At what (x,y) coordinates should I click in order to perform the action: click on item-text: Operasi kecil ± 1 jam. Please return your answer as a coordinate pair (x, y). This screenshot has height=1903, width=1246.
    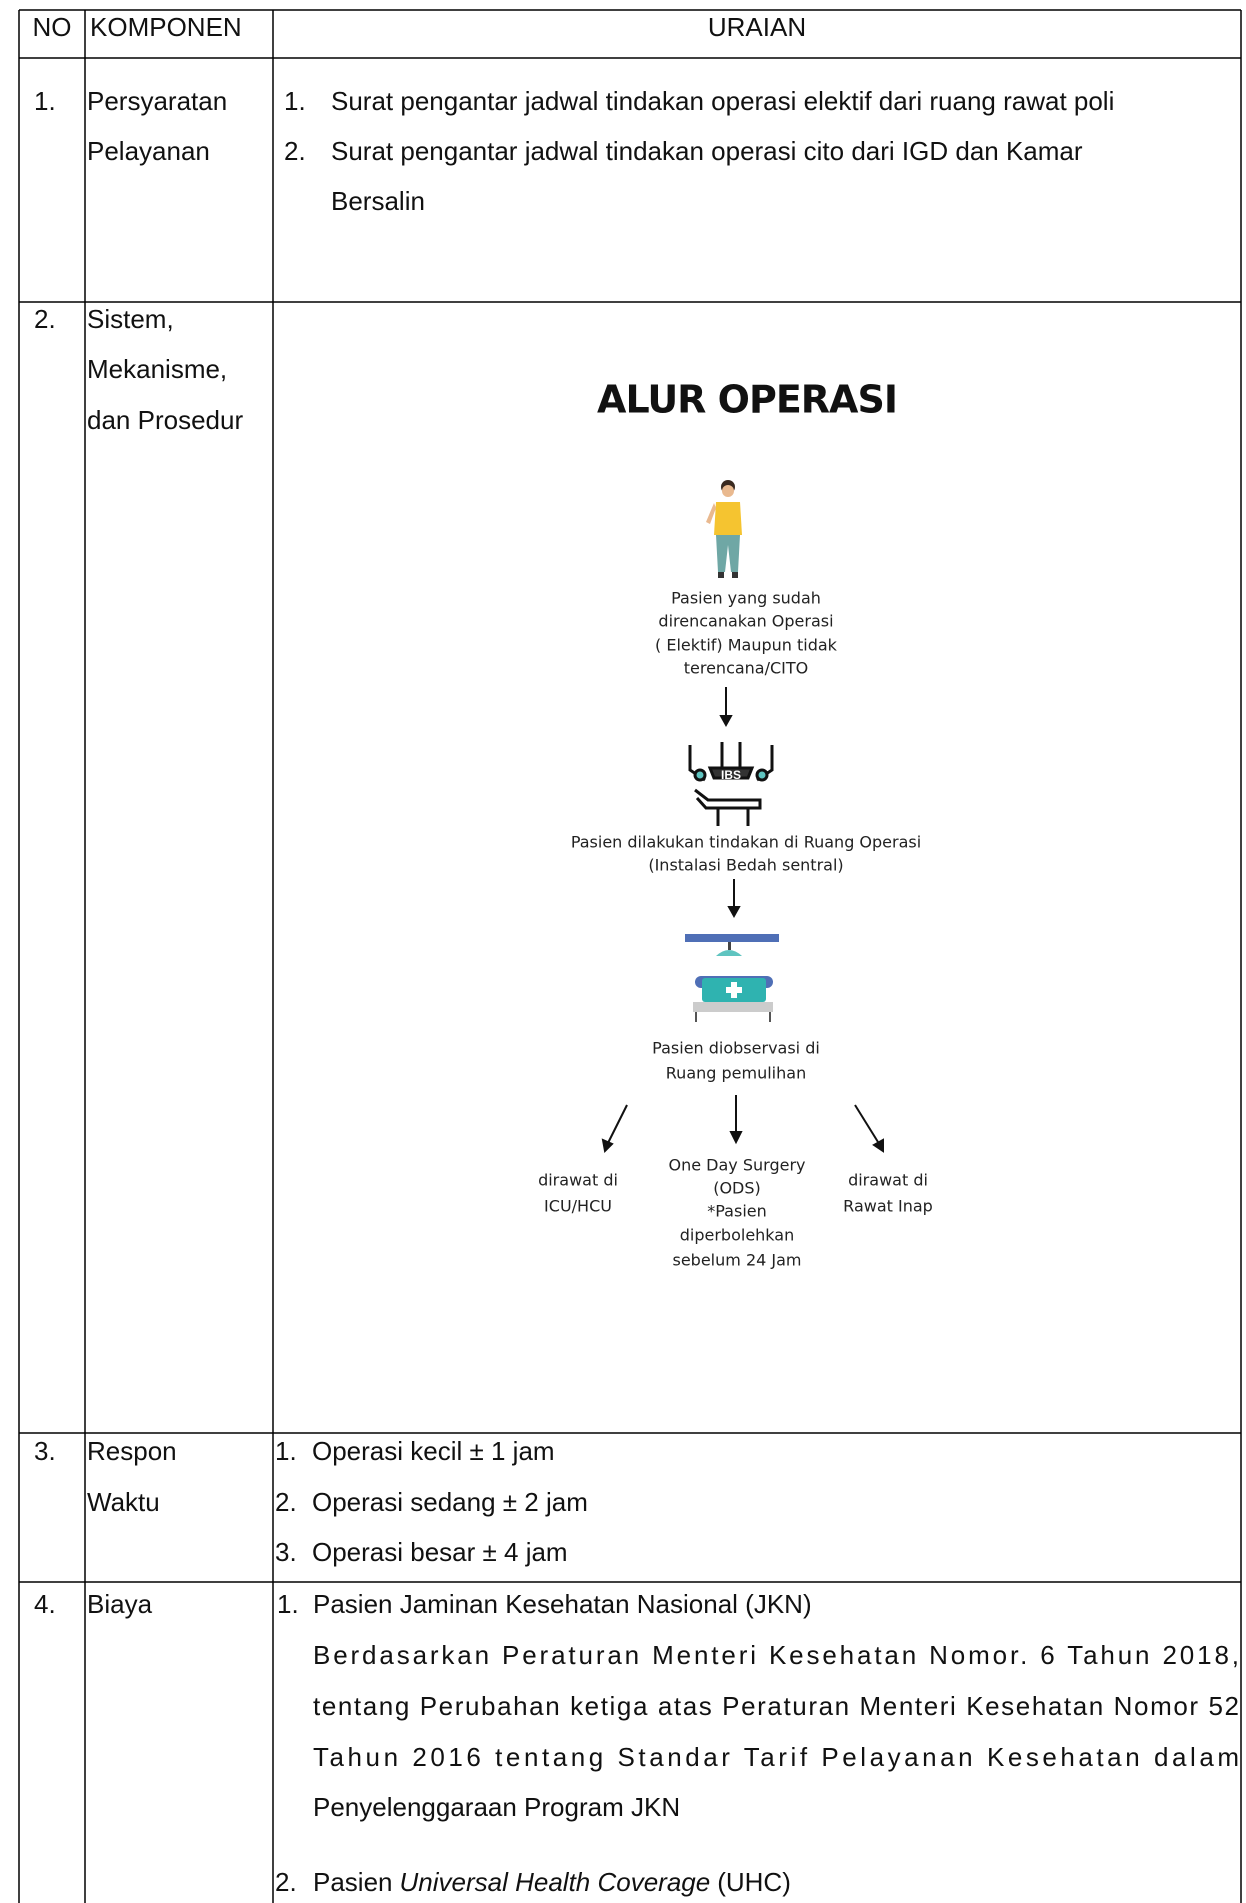
    Looking at the image, I should click on (433, 1451).